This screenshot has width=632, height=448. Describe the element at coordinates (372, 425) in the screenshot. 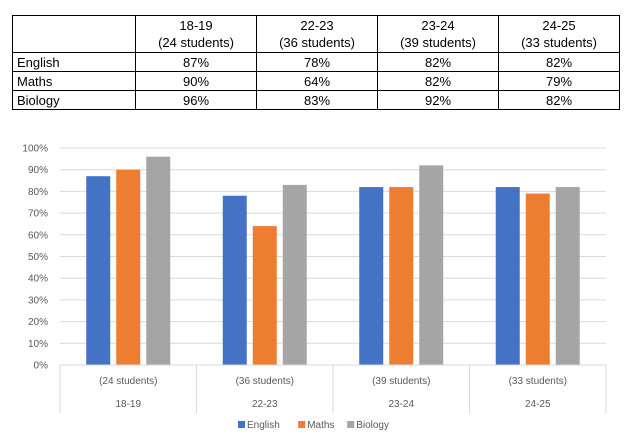

I see `legend-label-biology: Biology` at that location.